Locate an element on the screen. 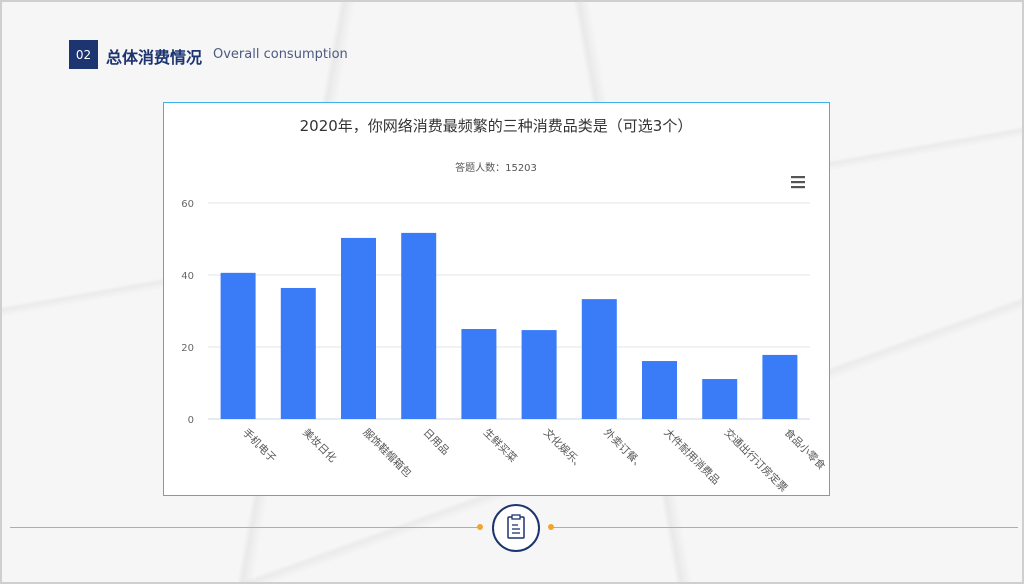  x-tick-label: 生鲜买菜 is located at coordinates (500, 445).